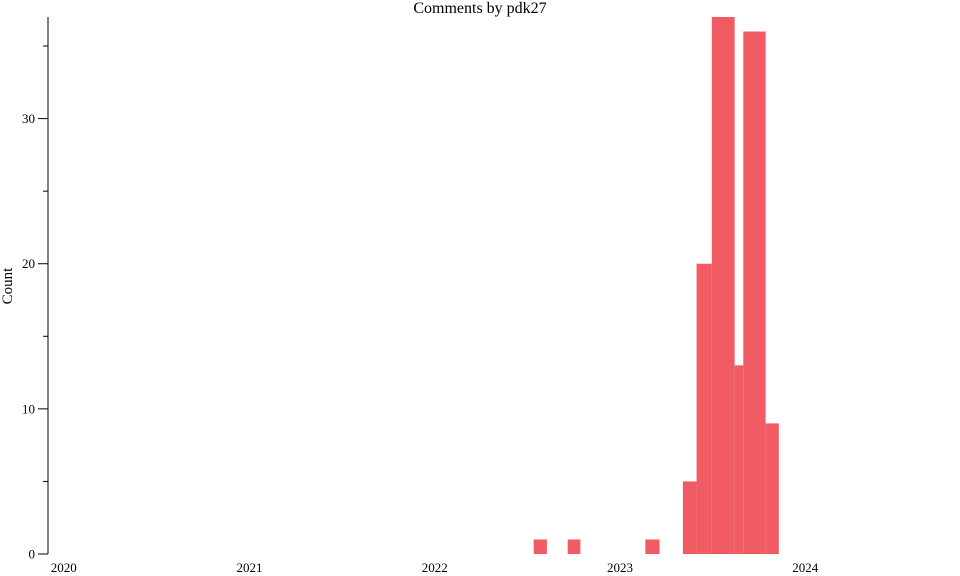  What do you see at coordinates (35, 303) in the screenshot?
I see `y-axis-ticks: 0 10 20 30` at bounding box center [35, 303].